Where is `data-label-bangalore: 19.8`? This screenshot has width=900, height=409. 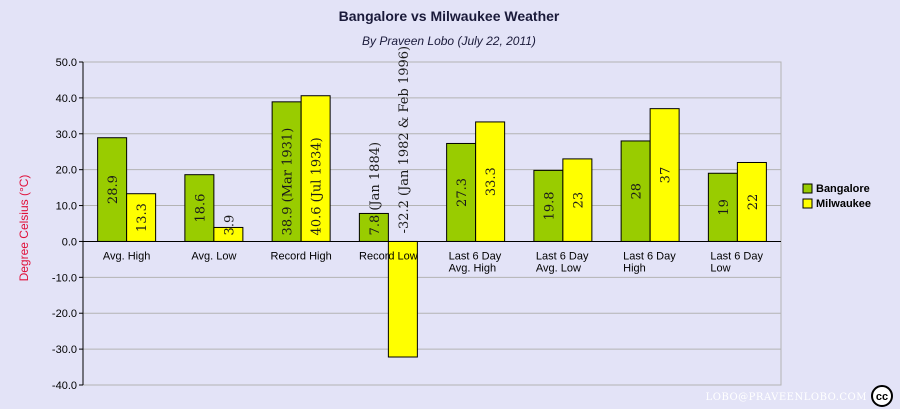 data-label-bangalore: 19.8 is located at coordinates (549, 205).